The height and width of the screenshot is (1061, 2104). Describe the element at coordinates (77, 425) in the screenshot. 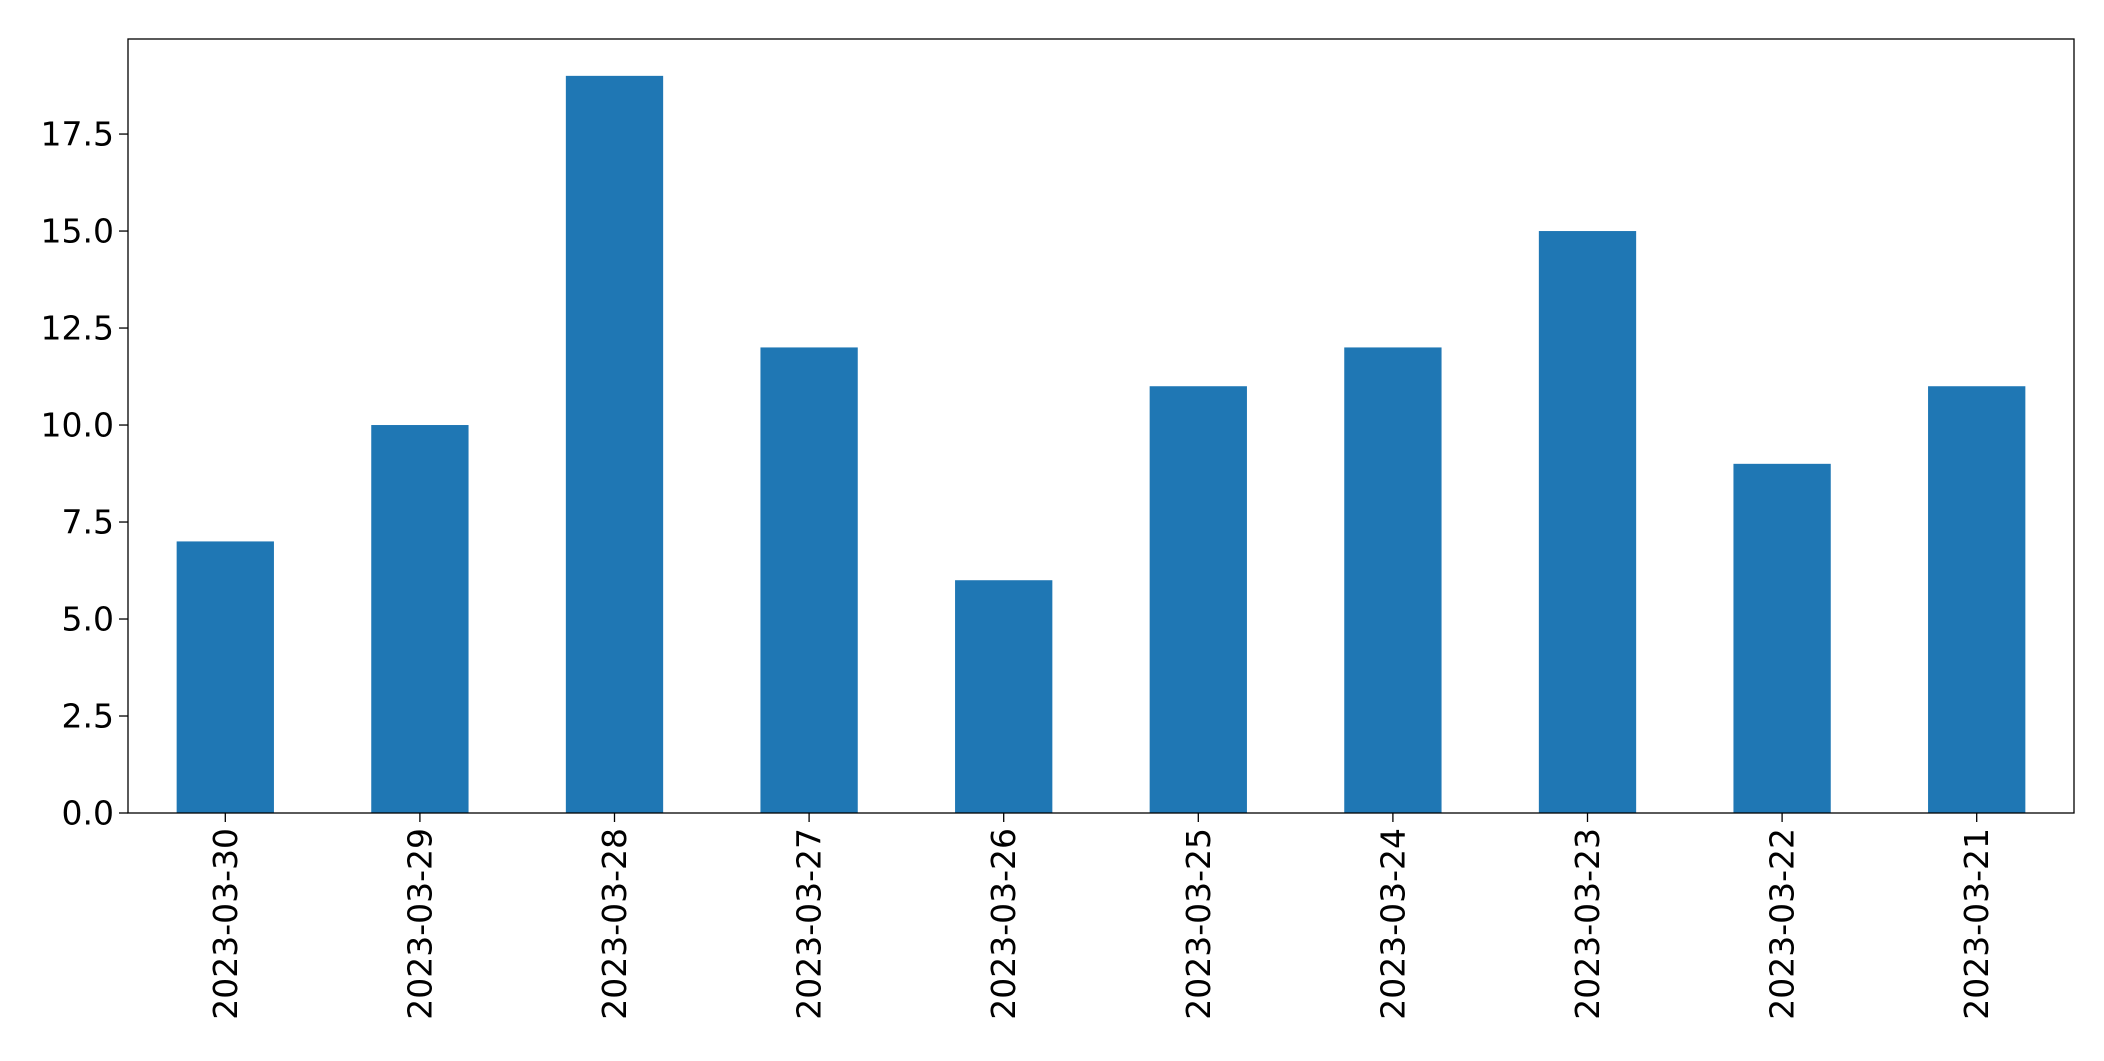

I see `y-tick-label: 10.0` at that location.